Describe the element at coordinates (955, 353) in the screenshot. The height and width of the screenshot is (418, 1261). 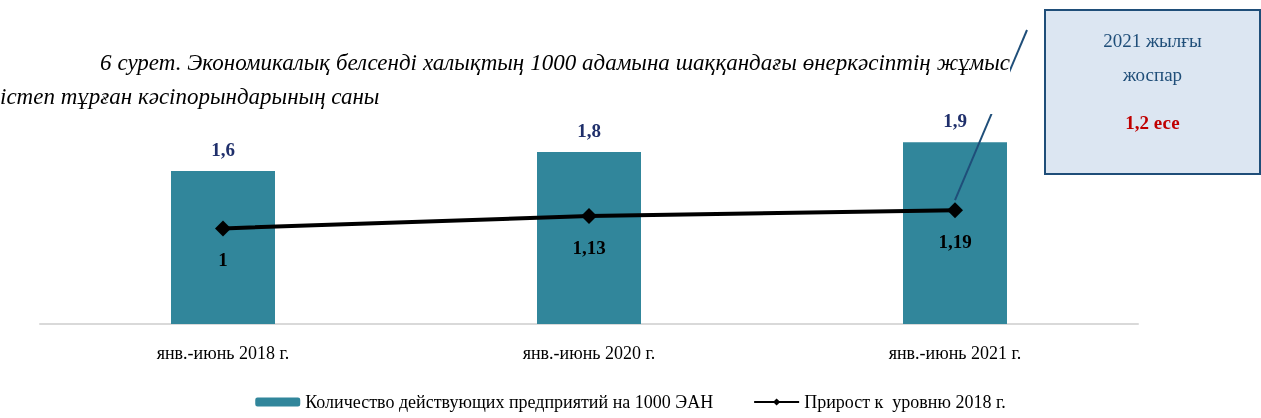
I see `x-tick-label: янв.-июнь 2021 г.` at that location.